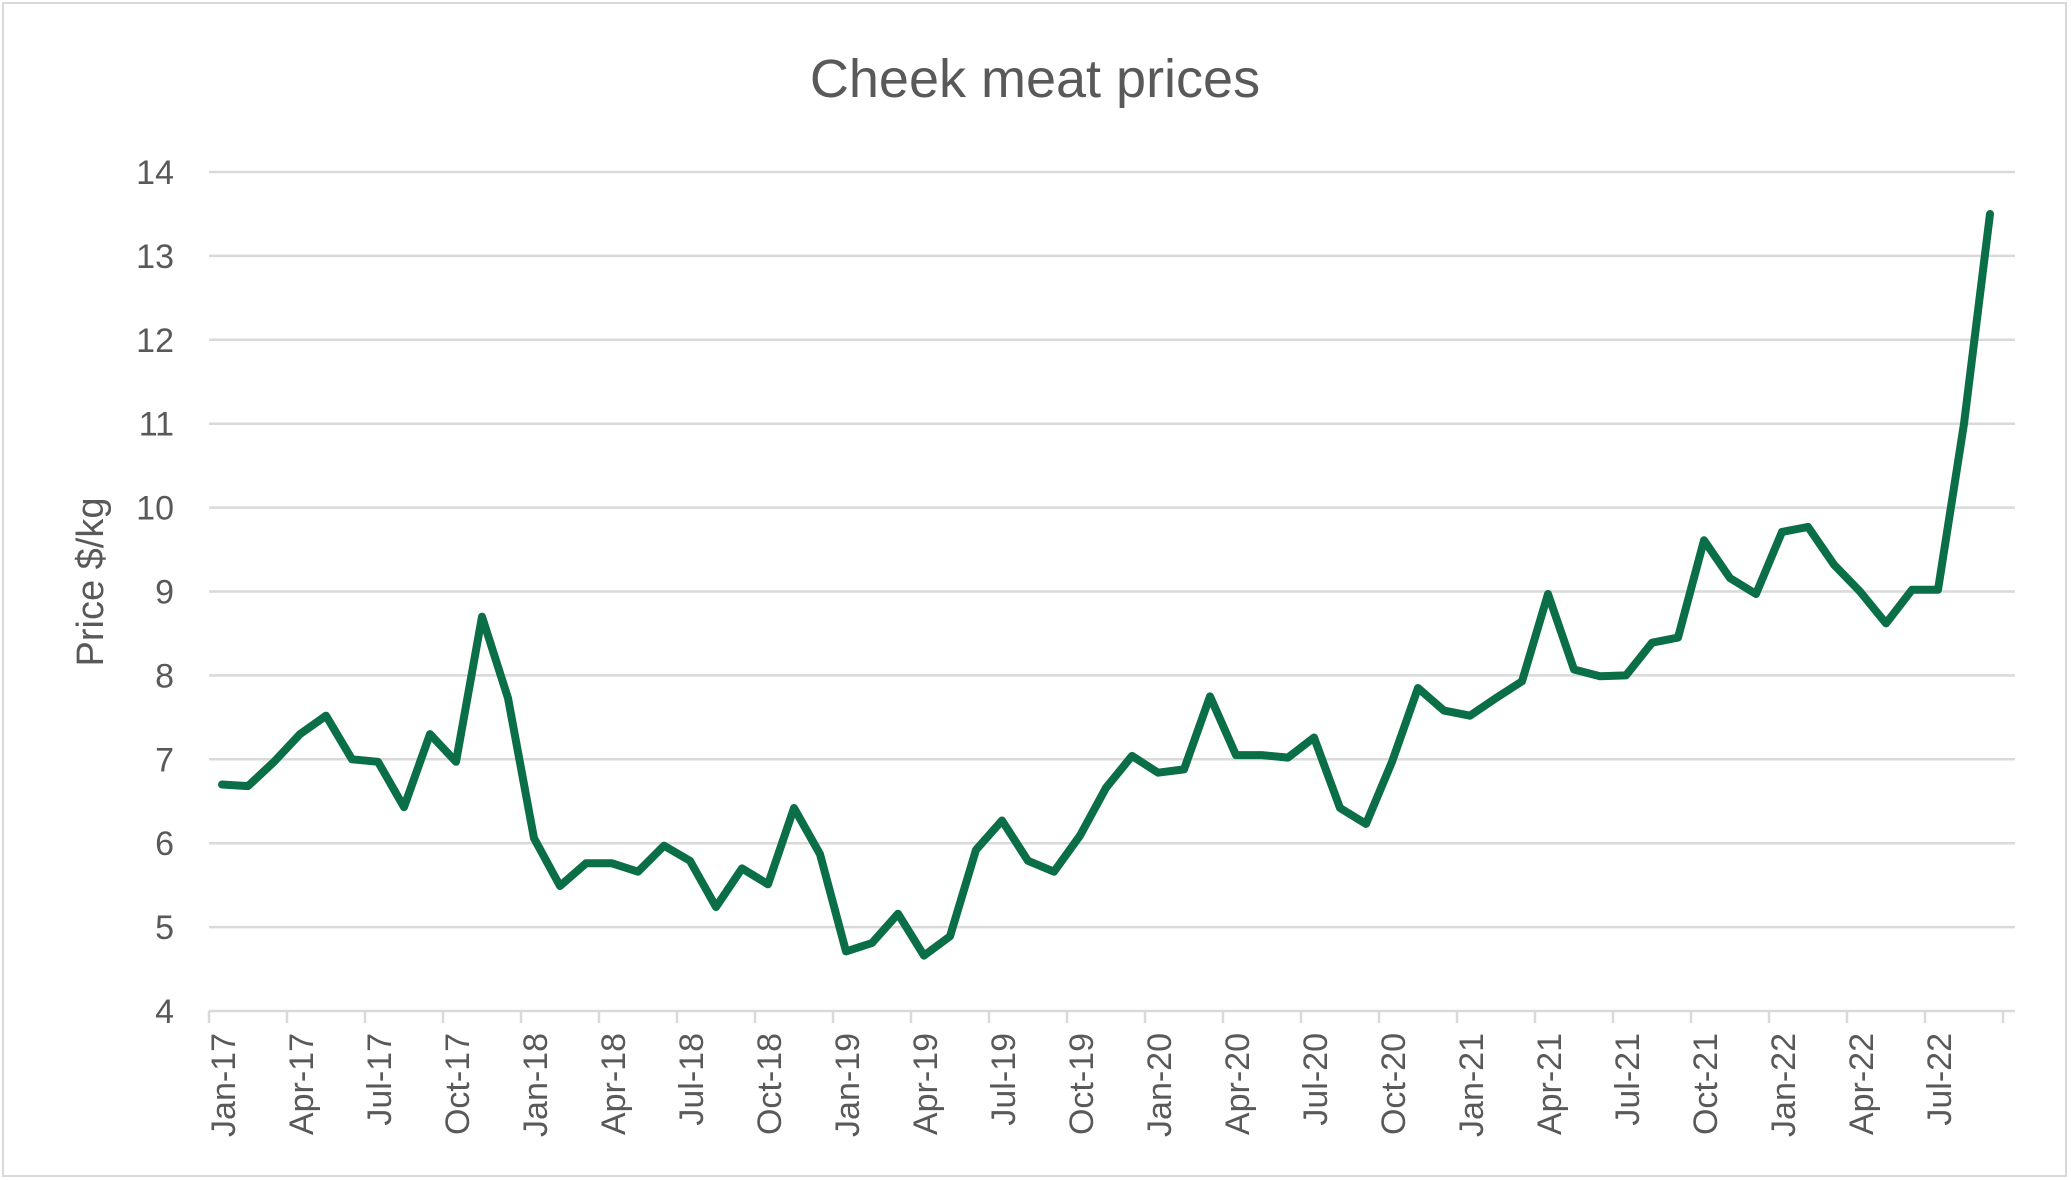 This screenshot has width=2071, height=1181. I want to click on x-tick-label: Jan-21, so click(1472, 1085).